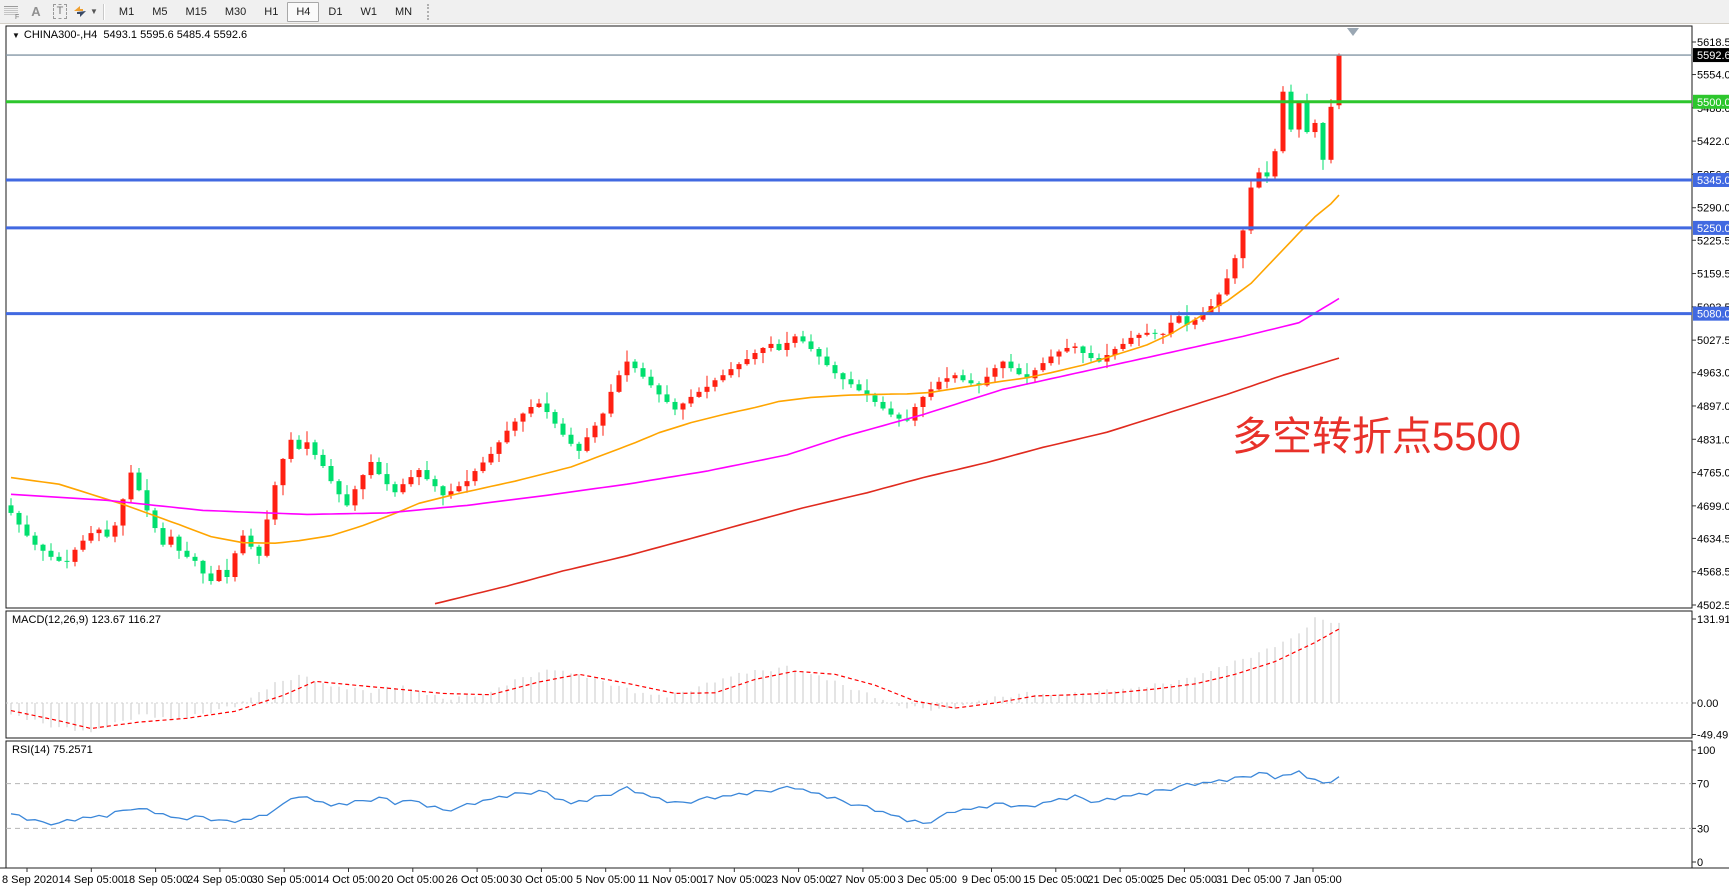 Image resolution: width=1729 pixels, height=892 pixels. I want to click on macd-indicator-label: MACD(12,26,9) 123.67 116.27, so click(87, 620).